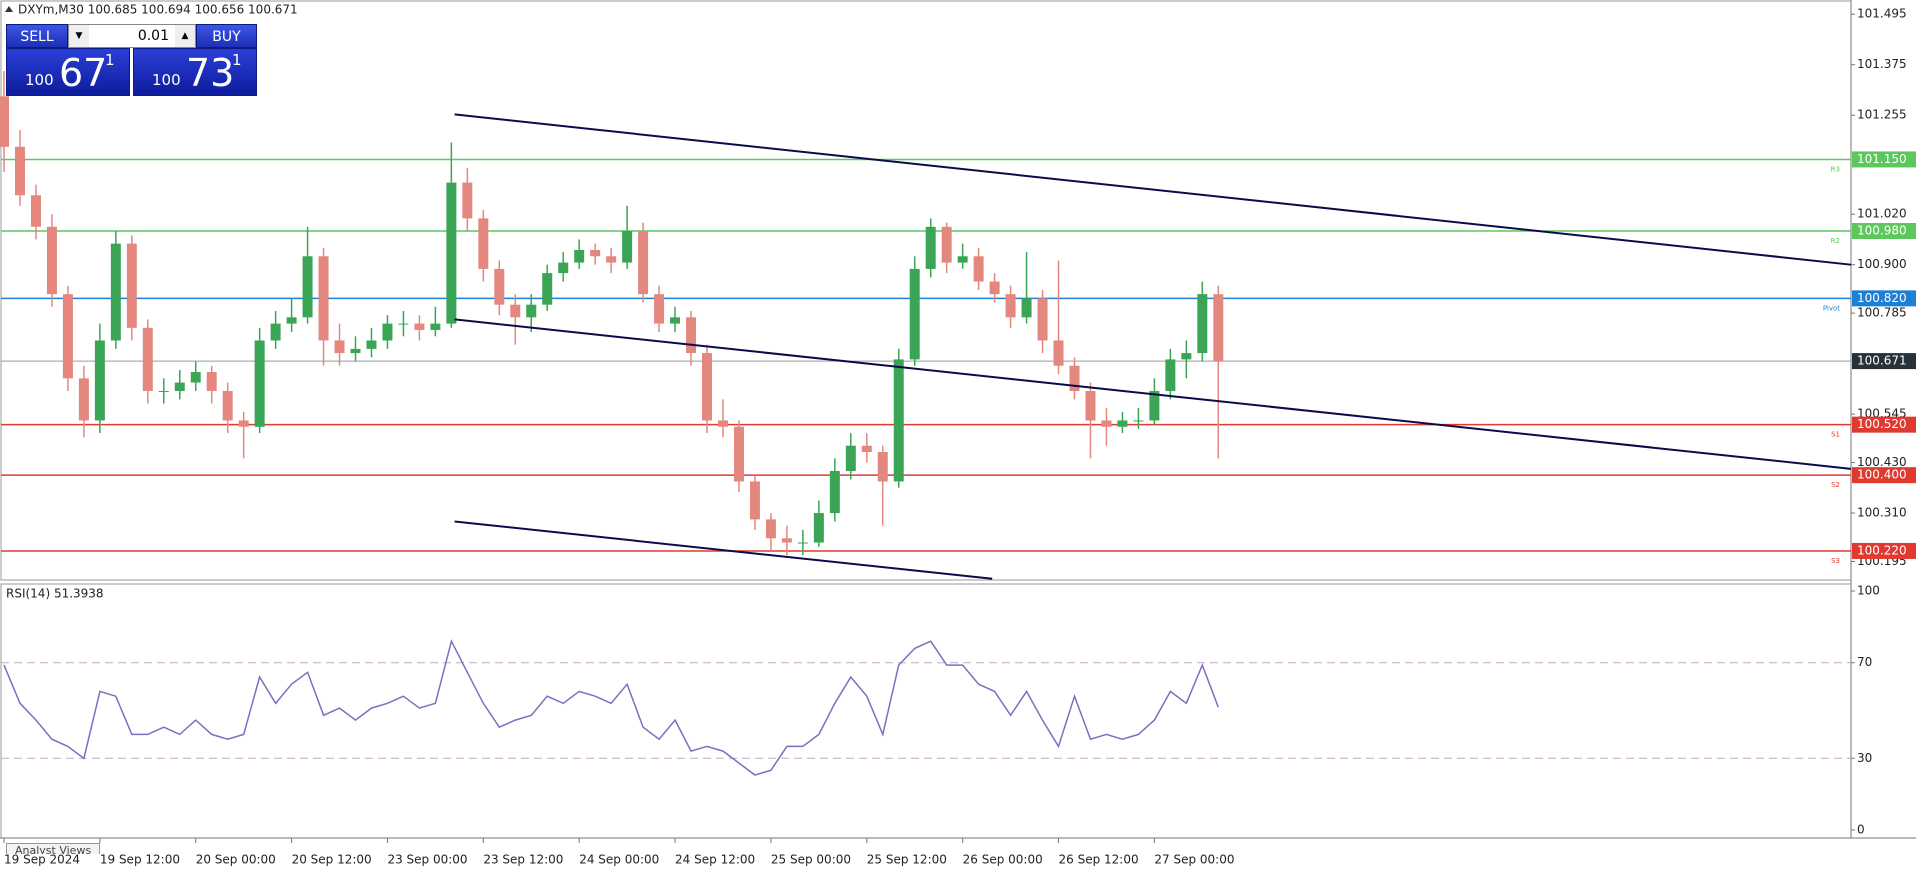 The height and width of the screenshot is (874, 1916). I want to click on y-tick-label: 100.785, so click(1882, 313).